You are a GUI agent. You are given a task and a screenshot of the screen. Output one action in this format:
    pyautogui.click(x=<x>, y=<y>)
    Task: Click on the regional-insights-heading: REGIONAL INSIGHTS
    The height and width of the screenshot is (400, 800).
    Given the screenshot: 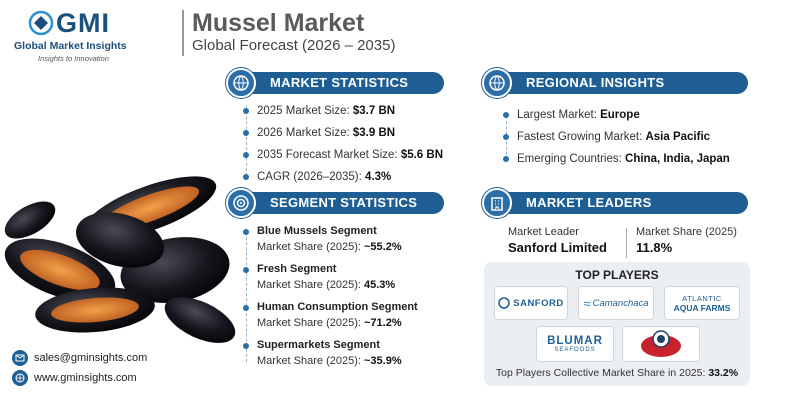 What is the action you would take?
    pyautogui.click(x=595, y=82)
    